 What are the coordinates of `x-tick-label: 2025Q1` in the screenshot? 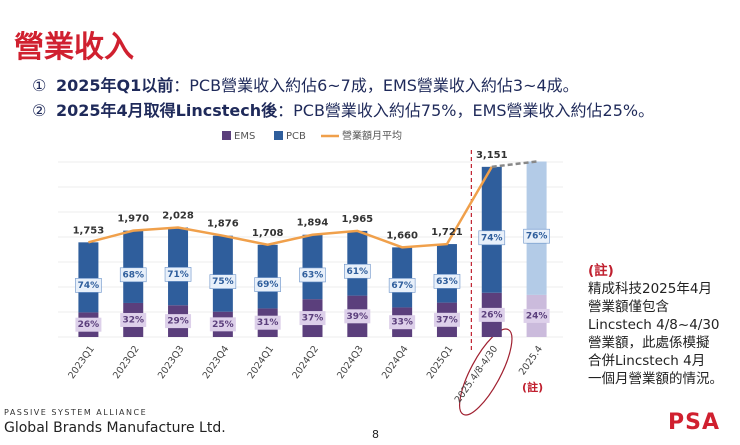 It's located at (440, 362).